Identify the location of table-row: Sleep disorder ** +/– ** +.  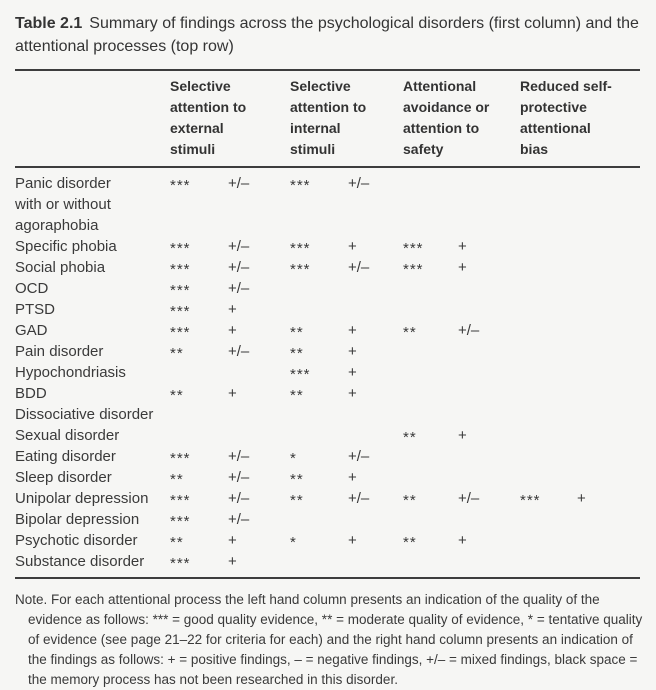
(327, 477).